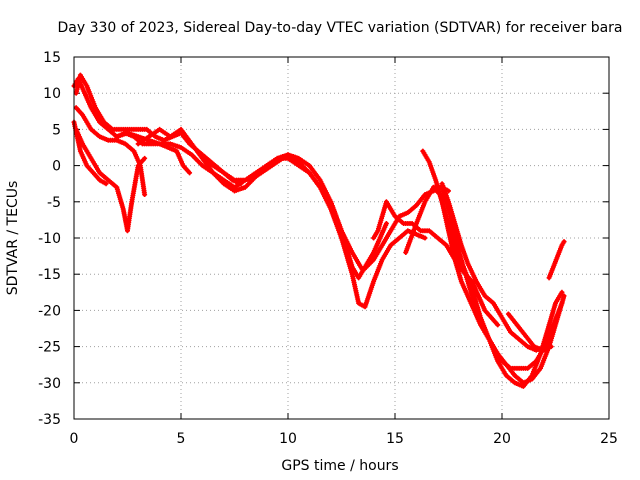 Image resolution: width=640 pixels, height=480 pixels. Describe the element at coordinates (49, 275) in the screenshot. I see `y-tick-label: -15` at that location.